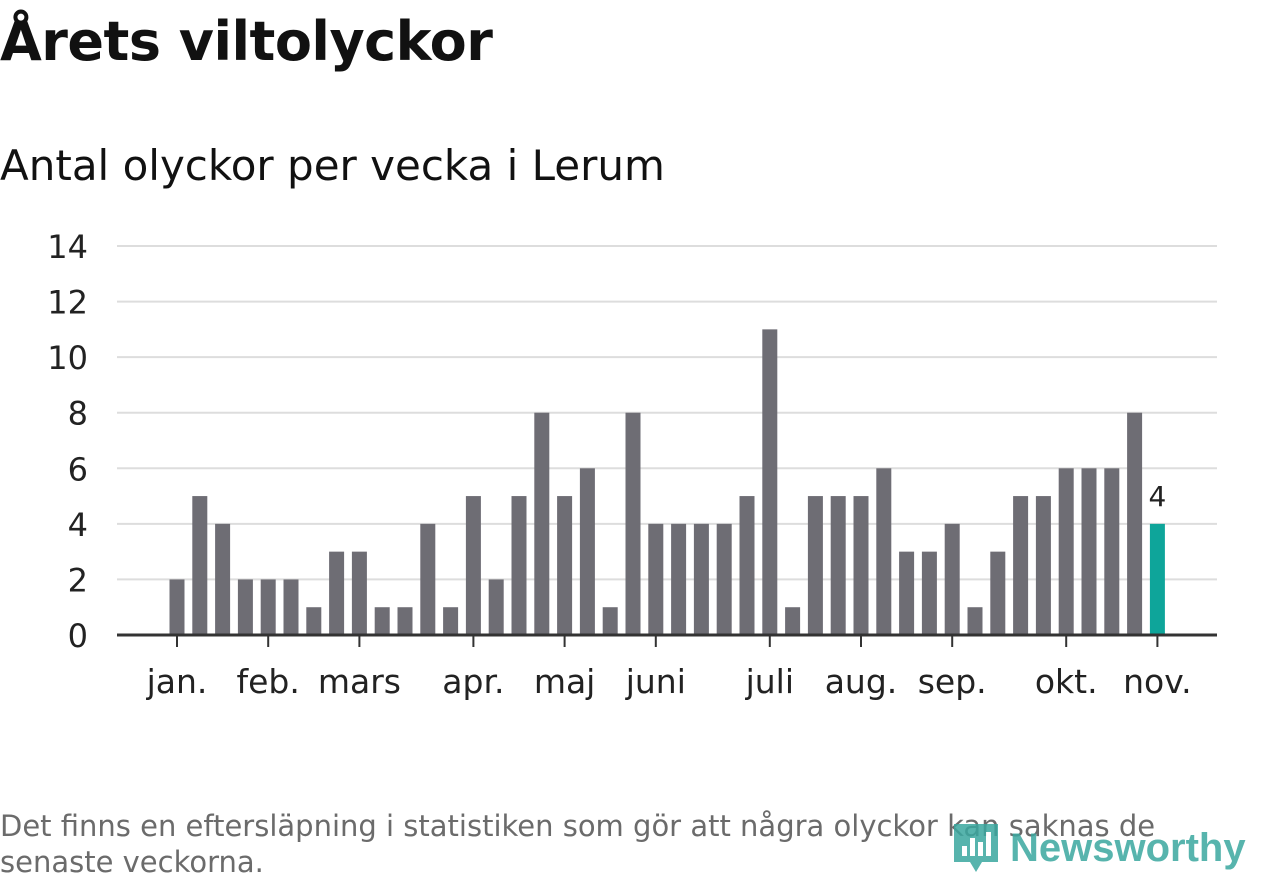 This screenshot has width=1262, height=880. What do you see at coordinates (1157, 579) in the screenshot?
I see `highlight-bar` at bounding box center [1157, 579].